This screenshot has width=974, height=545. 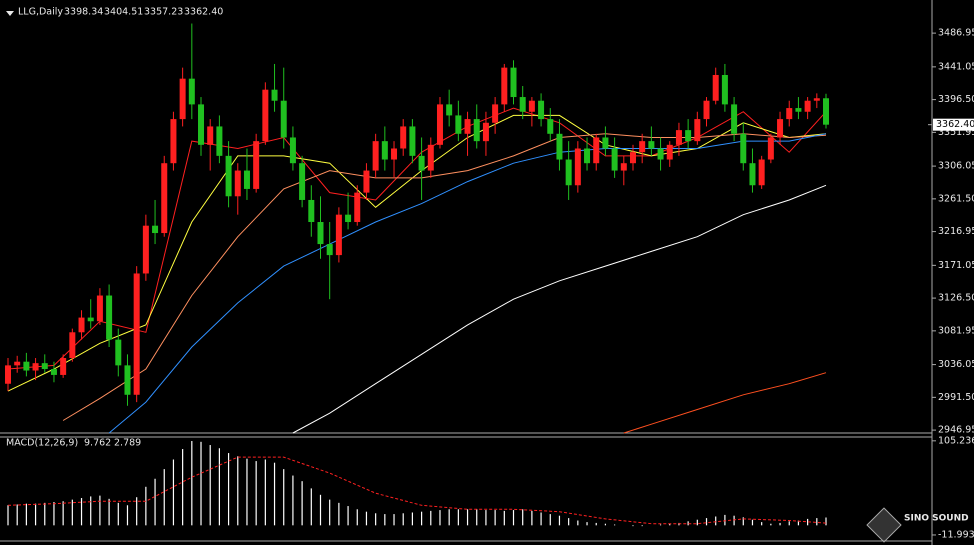 I want to click on y-tick-label: 3486.95, so click(x=956, y=33).